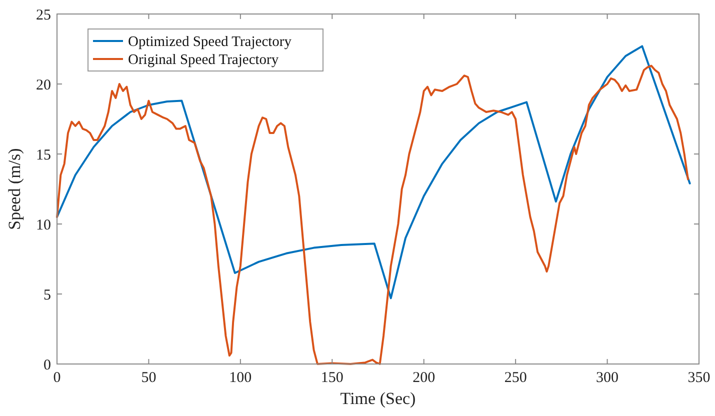 The height and width of the screenshot is (416, 715). Describe the element at coordinates (424, 378) in the screenshot. I see `x-tick-label: 200` at that location.